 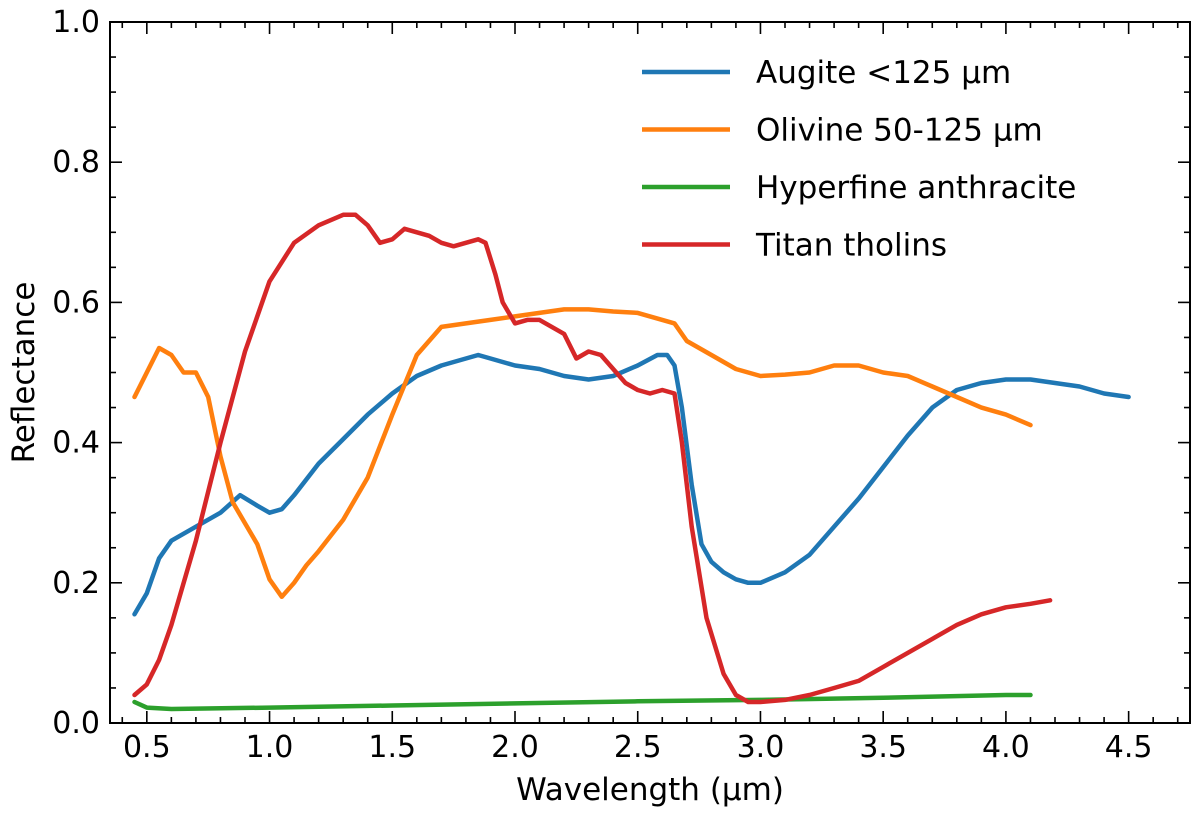 I want to click on y-tick-label: 0.8, so click(x=76, y=162).